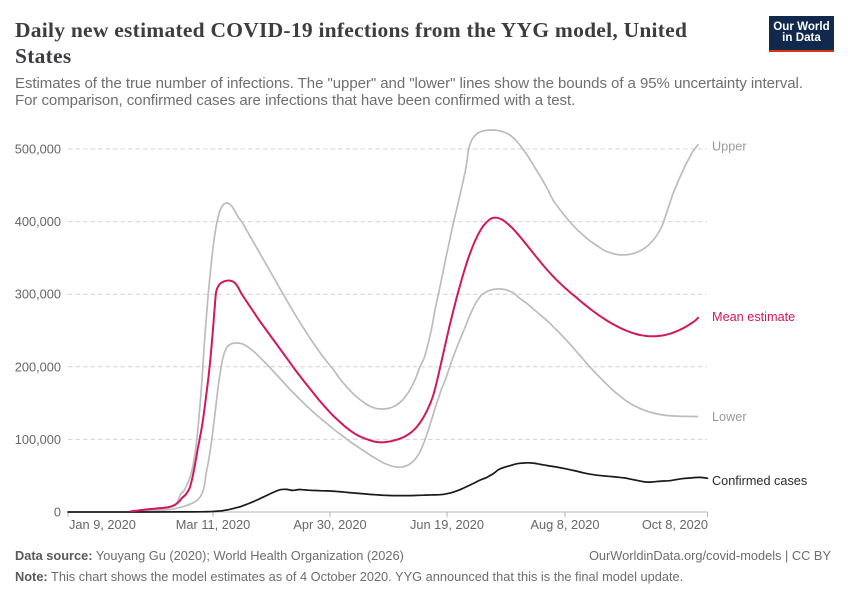 The width and height of the screenshot is (850, 600). I want to click on svg-text: 100,000, so click(38, 439).